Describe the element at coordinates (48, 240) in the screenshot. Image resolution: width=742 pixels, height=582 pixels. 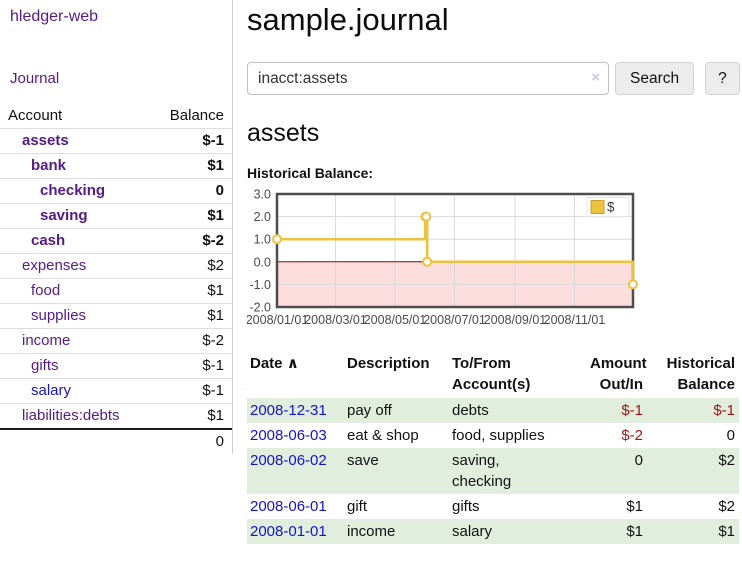
I see `account-link: cash` at that location.